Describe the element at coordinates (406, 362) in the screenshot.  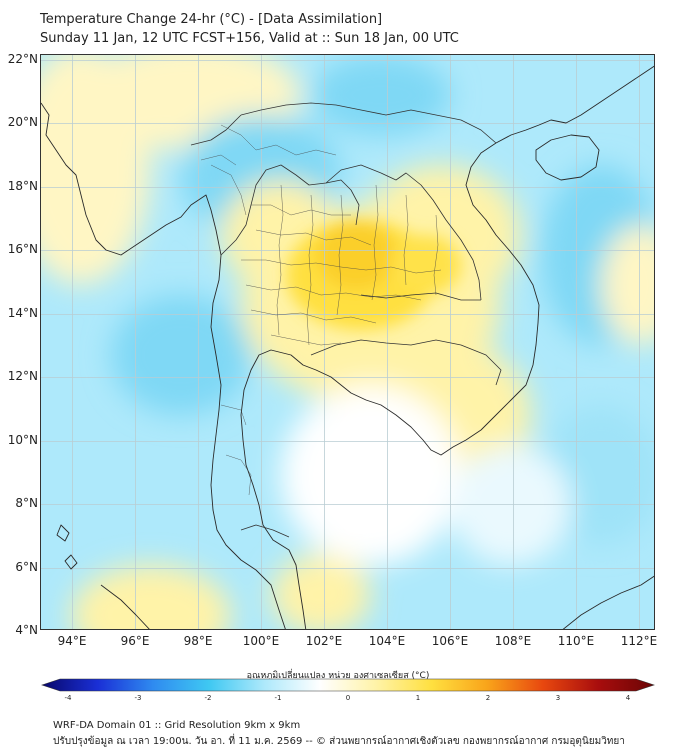
I see `border-cambodia` at that location.